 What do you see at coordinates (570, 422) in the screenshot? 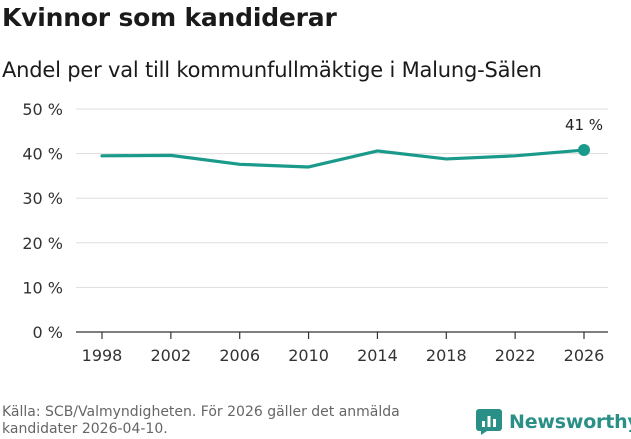
I see `brand-name: Newsworthy` at bounding box center [570, 422].